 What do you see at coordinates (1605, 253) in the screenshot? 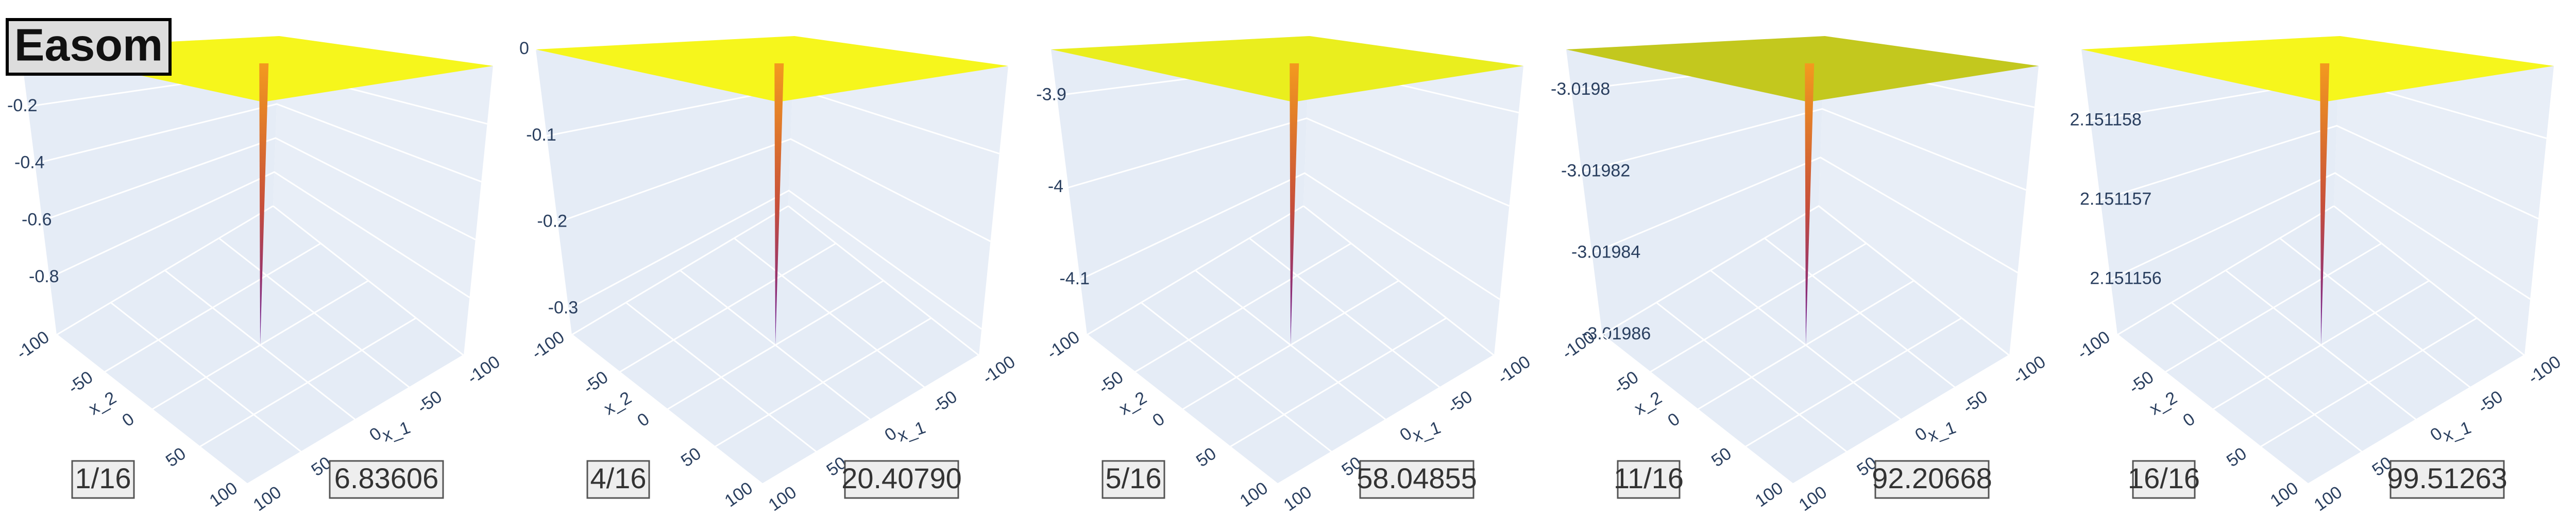
I see `z-tick-label: -3.01984` at bounding box center [1605, 253].